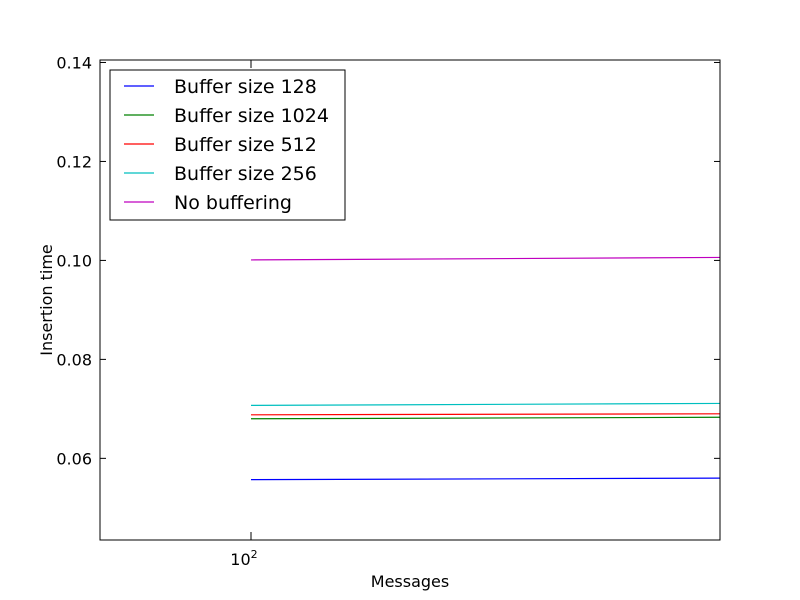 The height and width of the screenshot is (600, 800). I want to click on x-axis-ticks: 102, so click(244, 314).